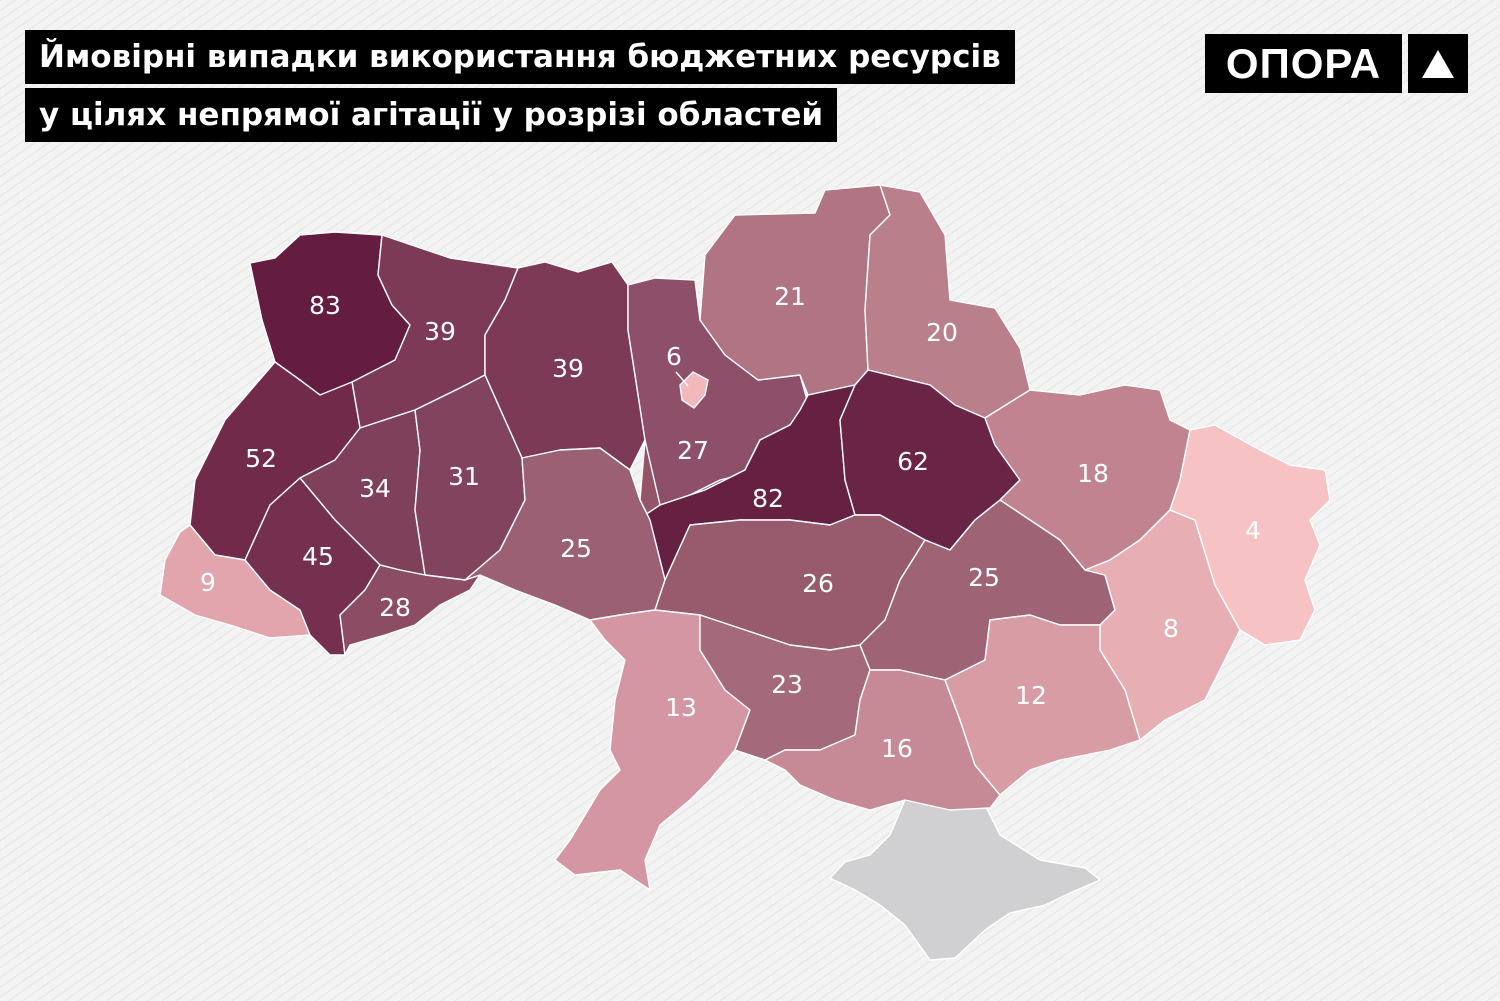  Describe the element at coordinates (818, 583) in the screenshot. I see `label-kirovohrad: 26` at that location.